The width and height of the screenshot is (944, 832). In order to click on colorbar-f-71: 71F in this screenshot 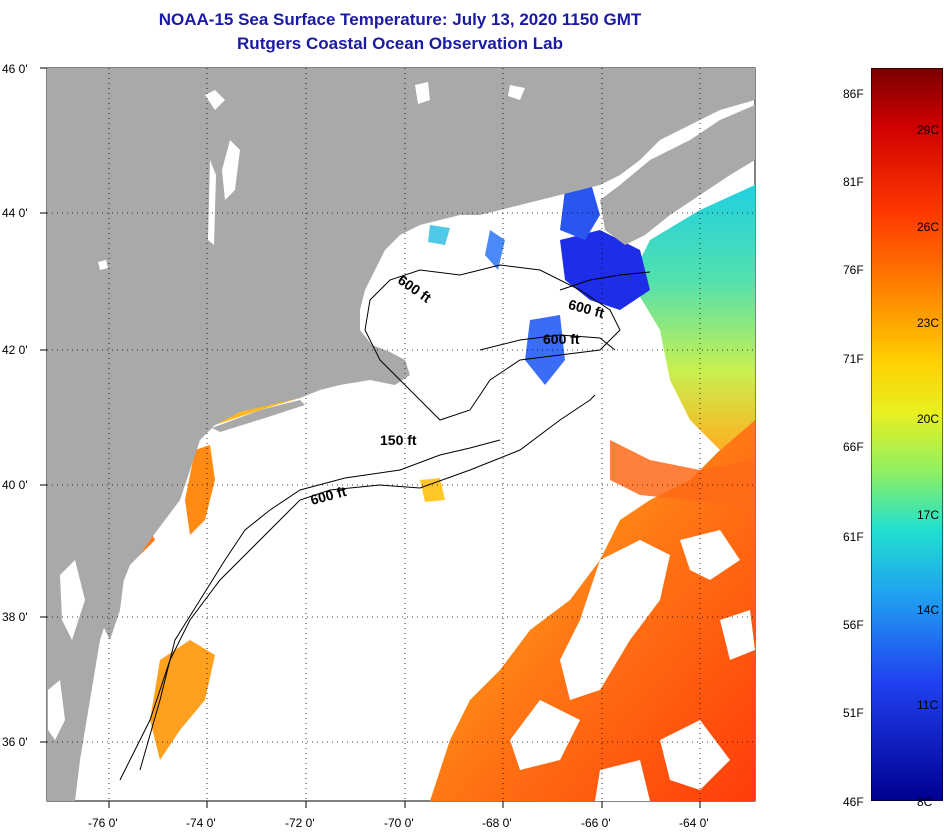, I will do `click(853, 359)`.